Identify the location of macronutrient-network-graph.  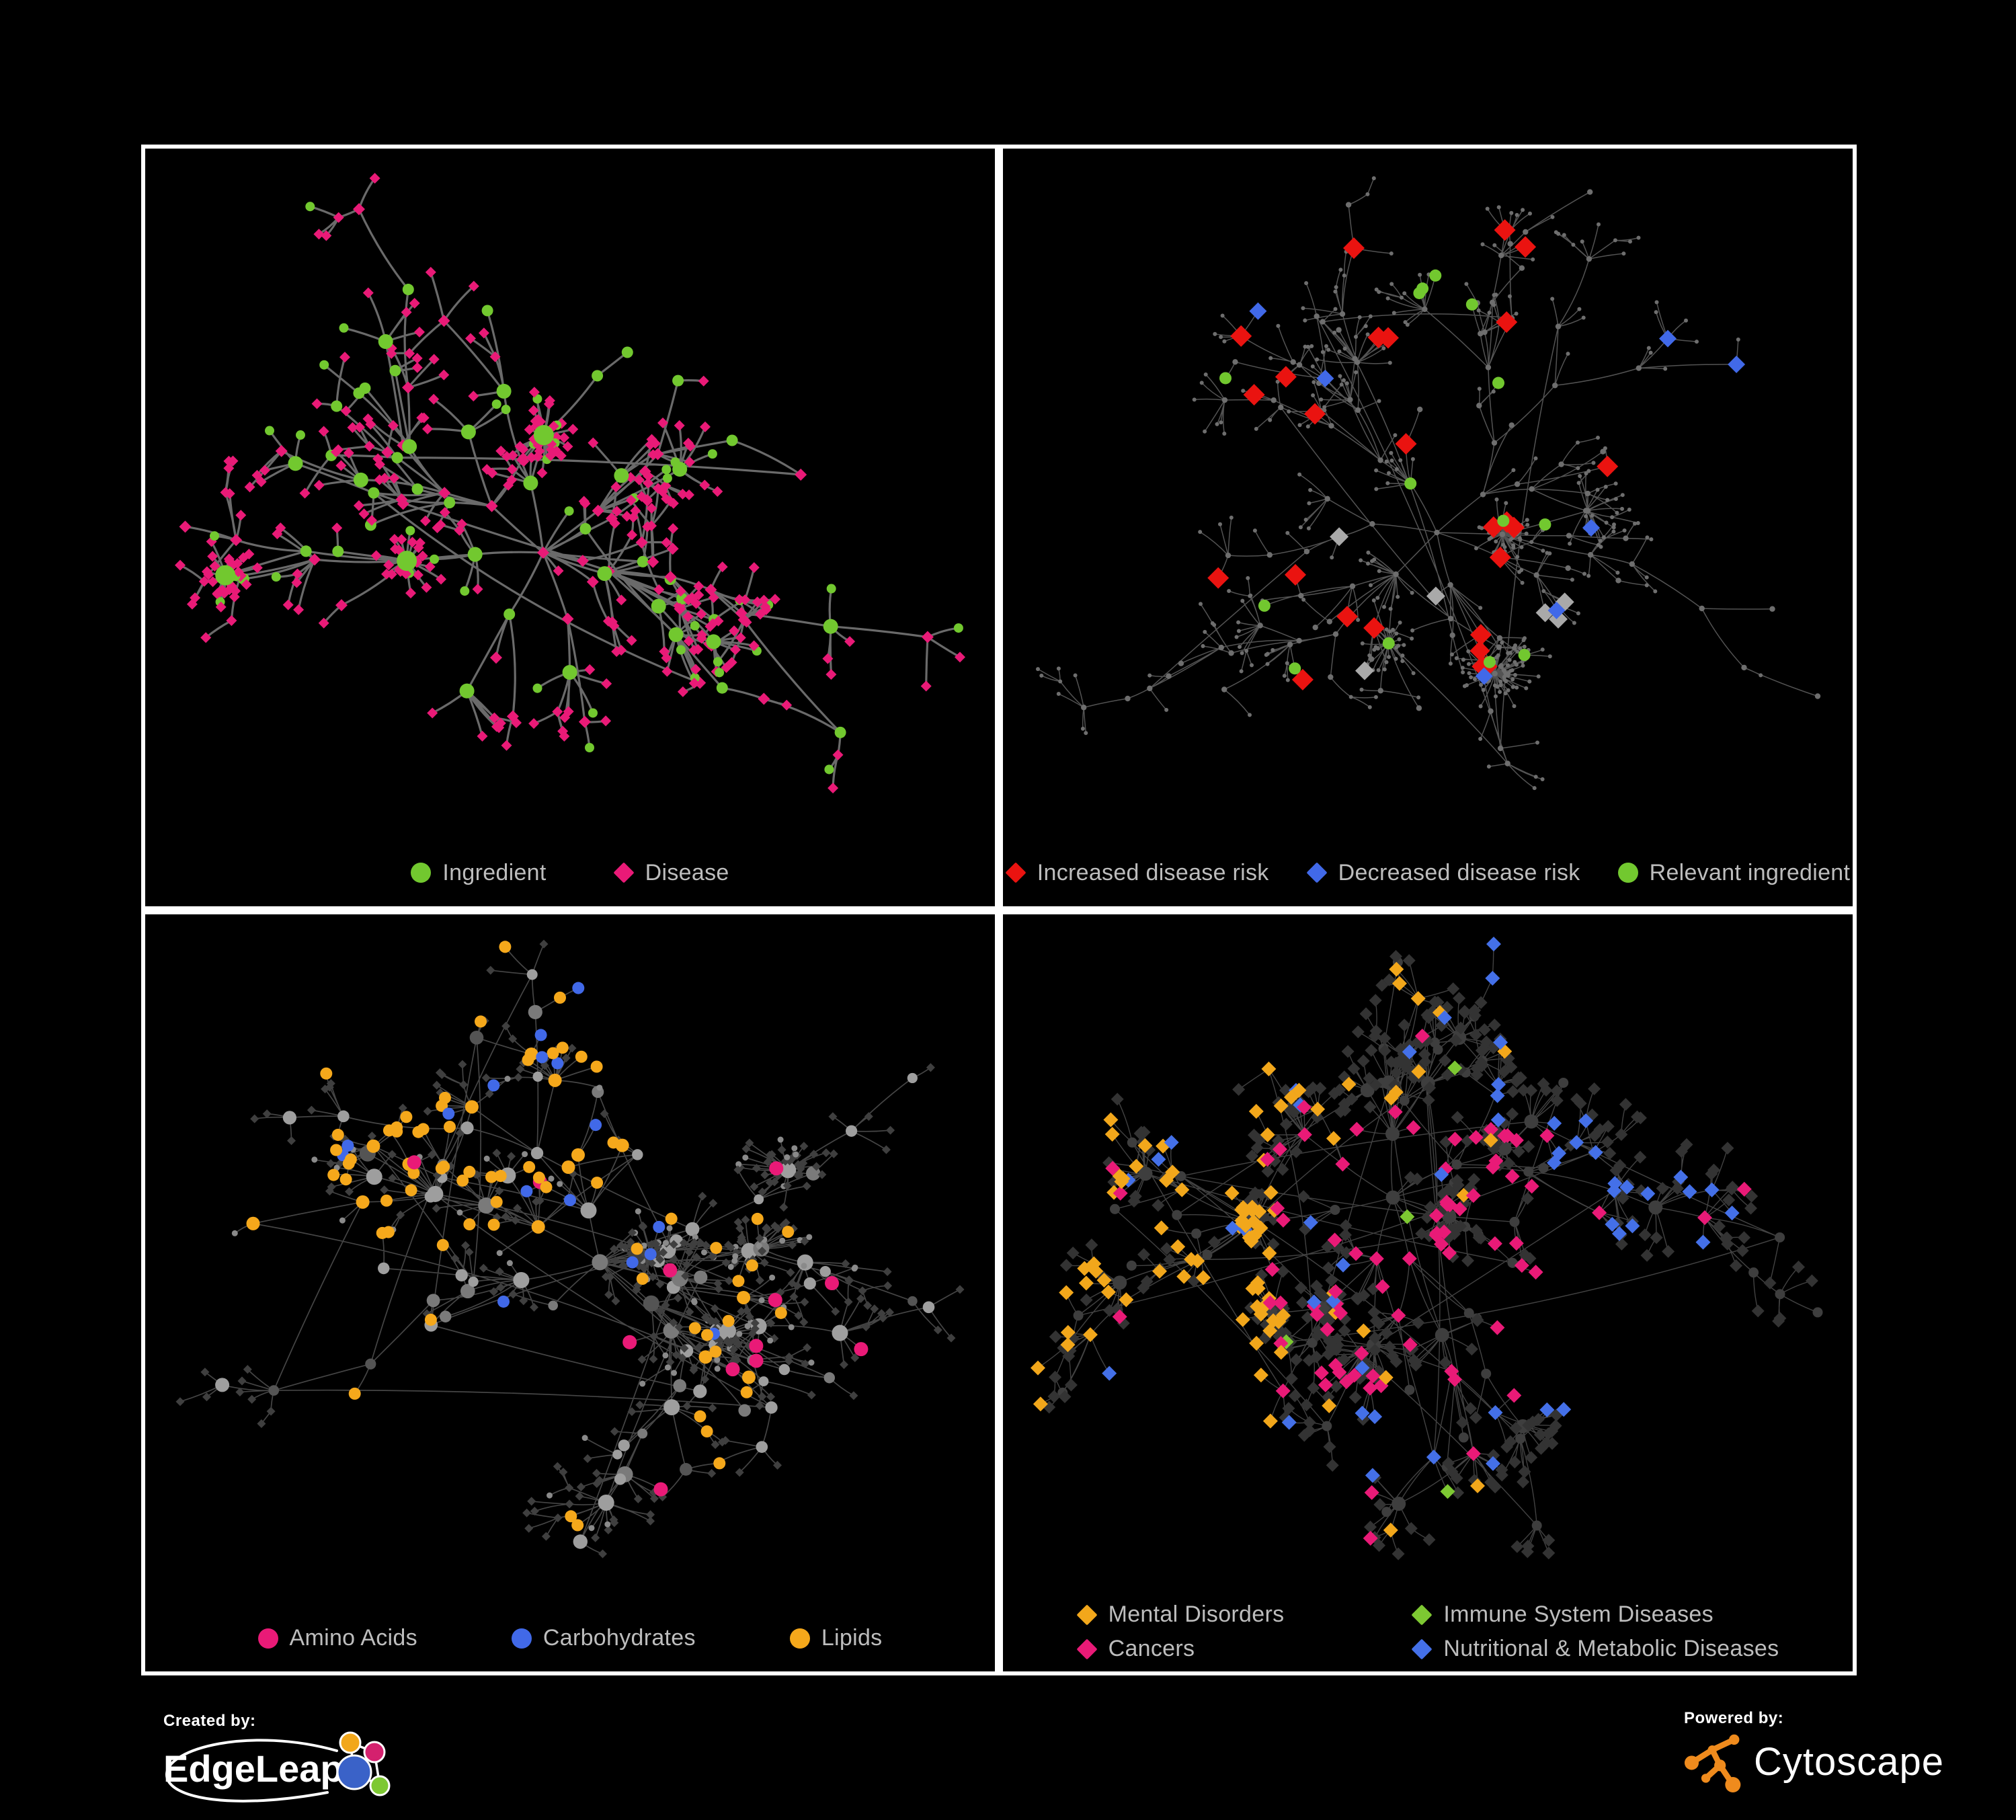
(570, 1248).